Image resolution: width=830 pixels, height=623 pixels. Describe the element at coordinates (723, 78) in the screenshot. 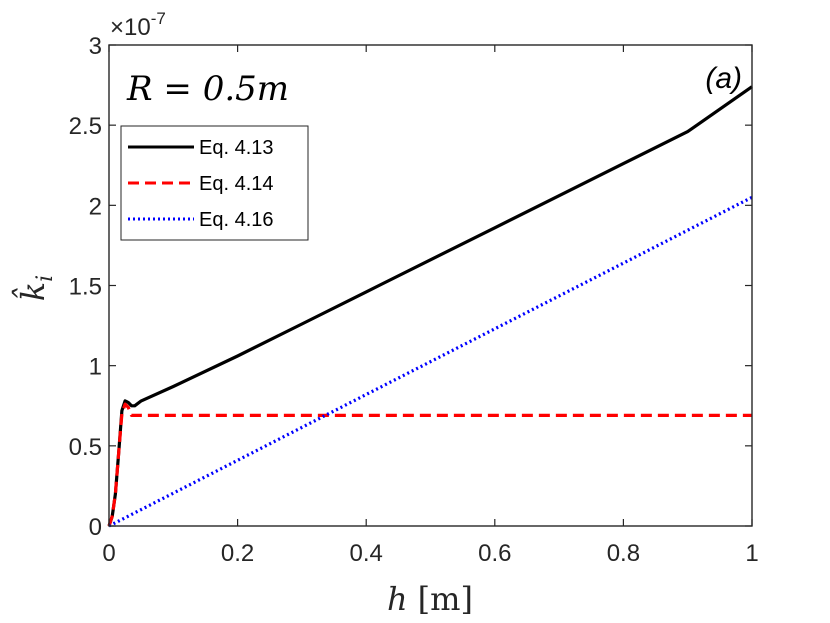

I see `annotation-panel-label: (a)` at that location.